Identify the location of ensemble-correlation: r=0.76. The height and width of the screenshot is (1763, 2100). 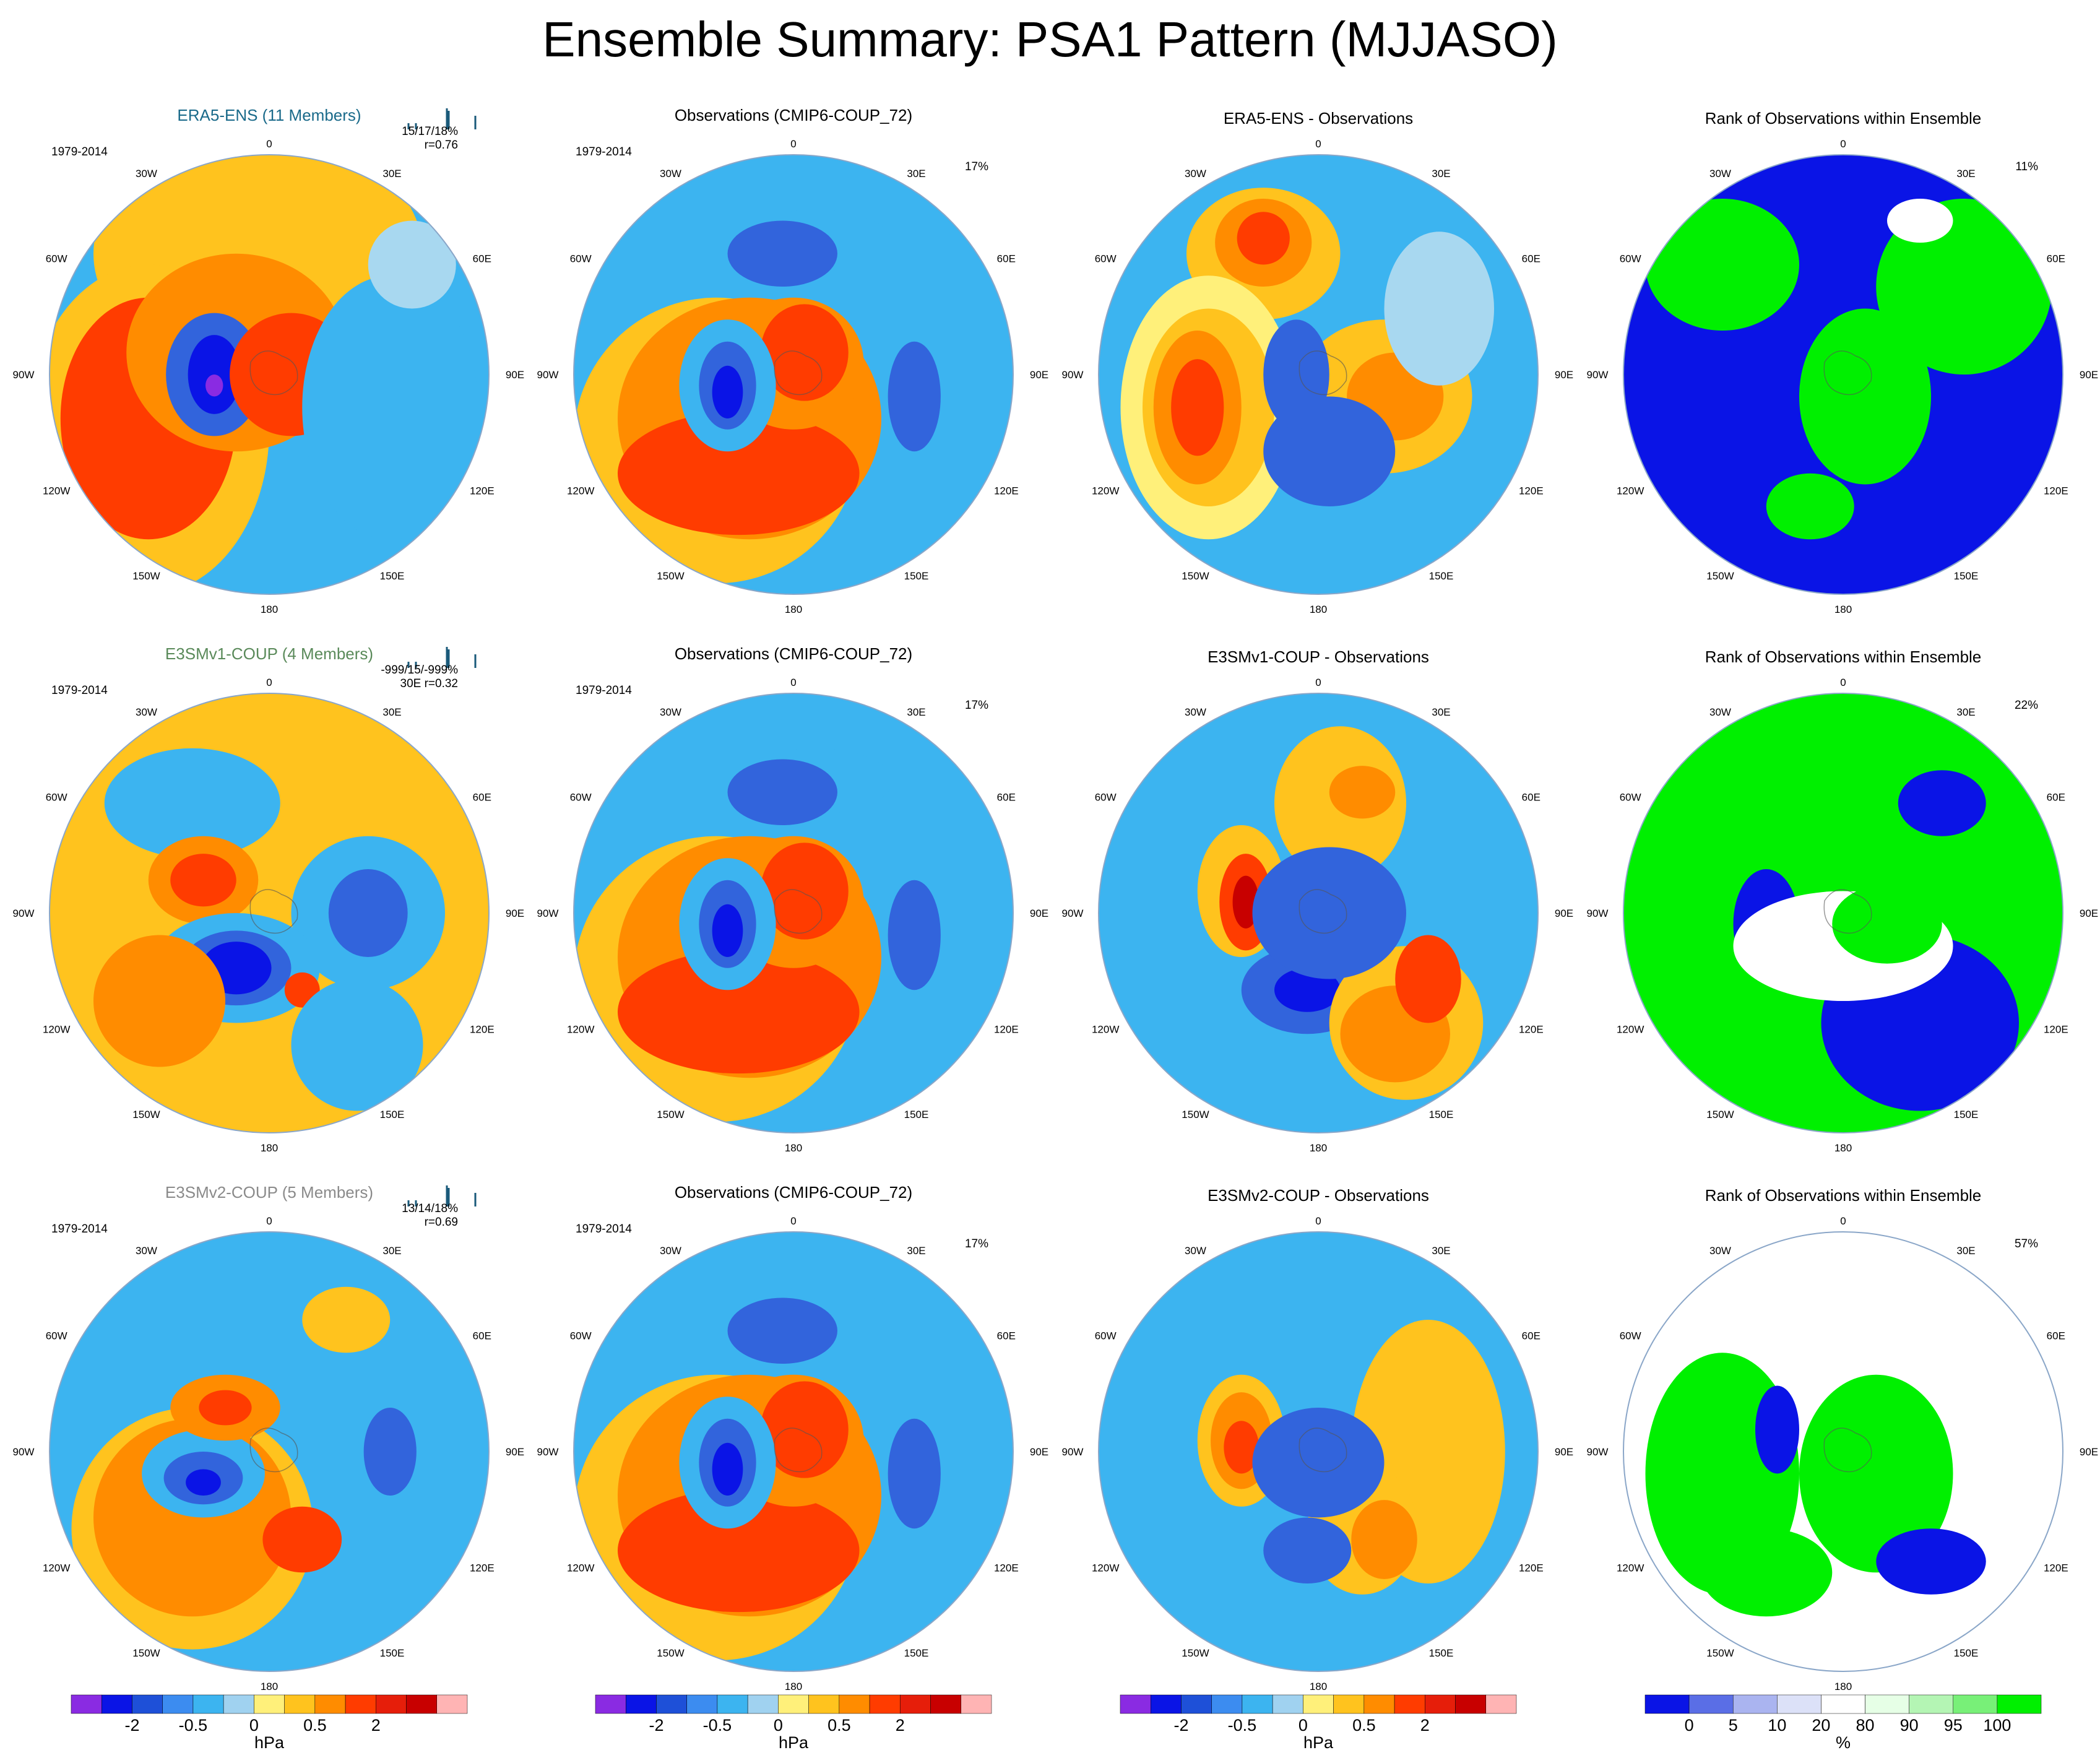
(441, 145).